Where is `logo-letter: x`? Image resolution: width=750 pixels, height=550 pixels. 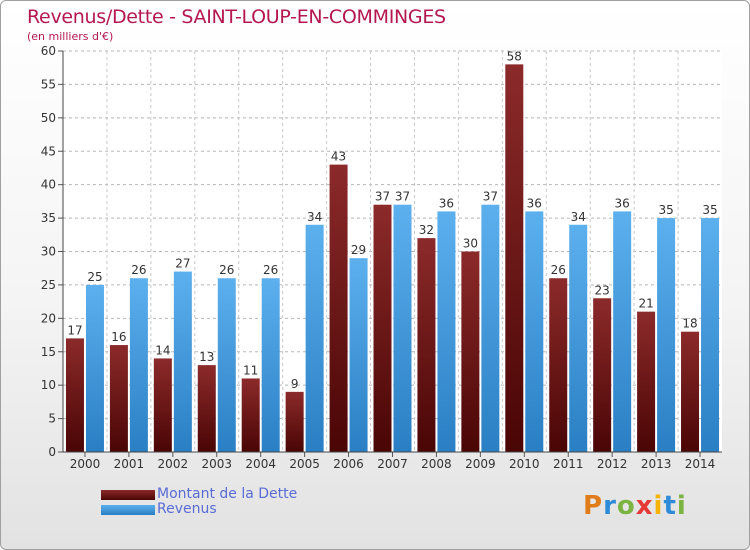
logo-letter: x is located at coordinates (644, 506).